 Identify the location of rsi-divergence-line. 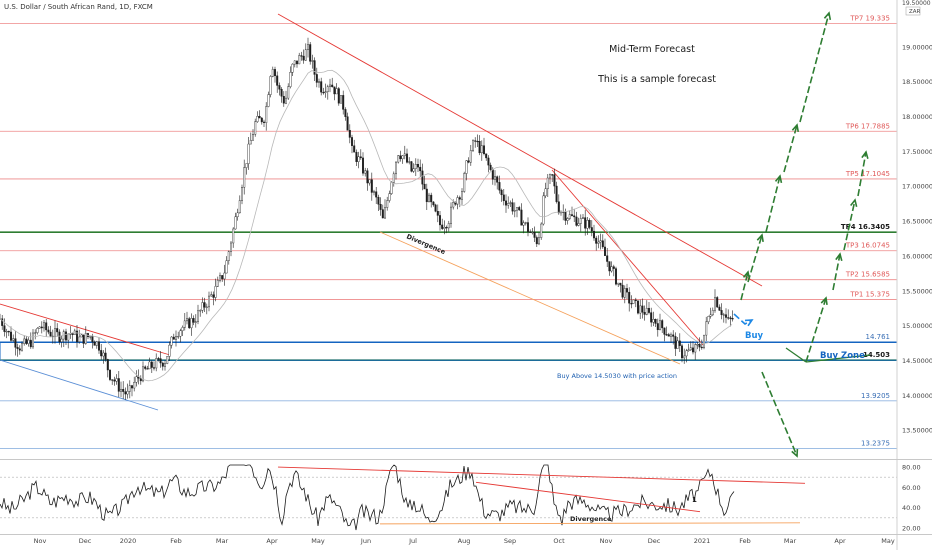
(590, 523).